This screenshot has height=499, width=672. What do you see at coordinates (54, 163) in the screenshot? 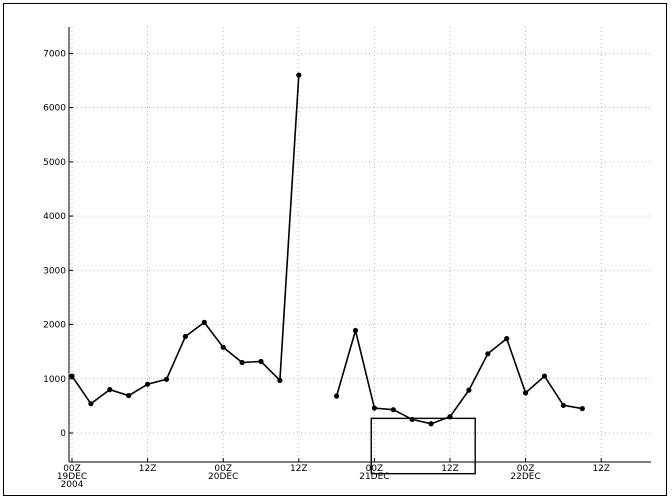
I see `y-tick-label: 5000` at bounding box center [54, 163].